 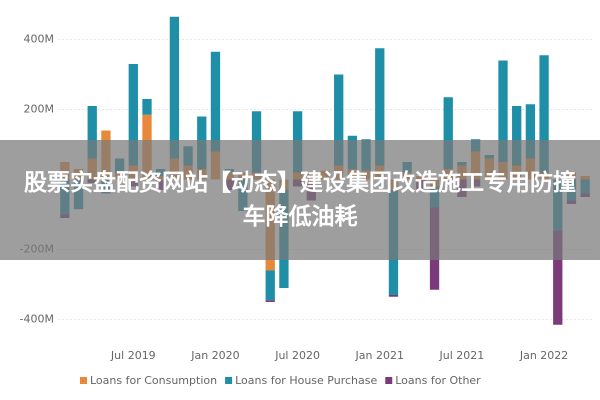 What do you see at coordinates (37, 319) in the screenshot?
I see `y-tick-label: -400M` at bounding box center [37, 319].